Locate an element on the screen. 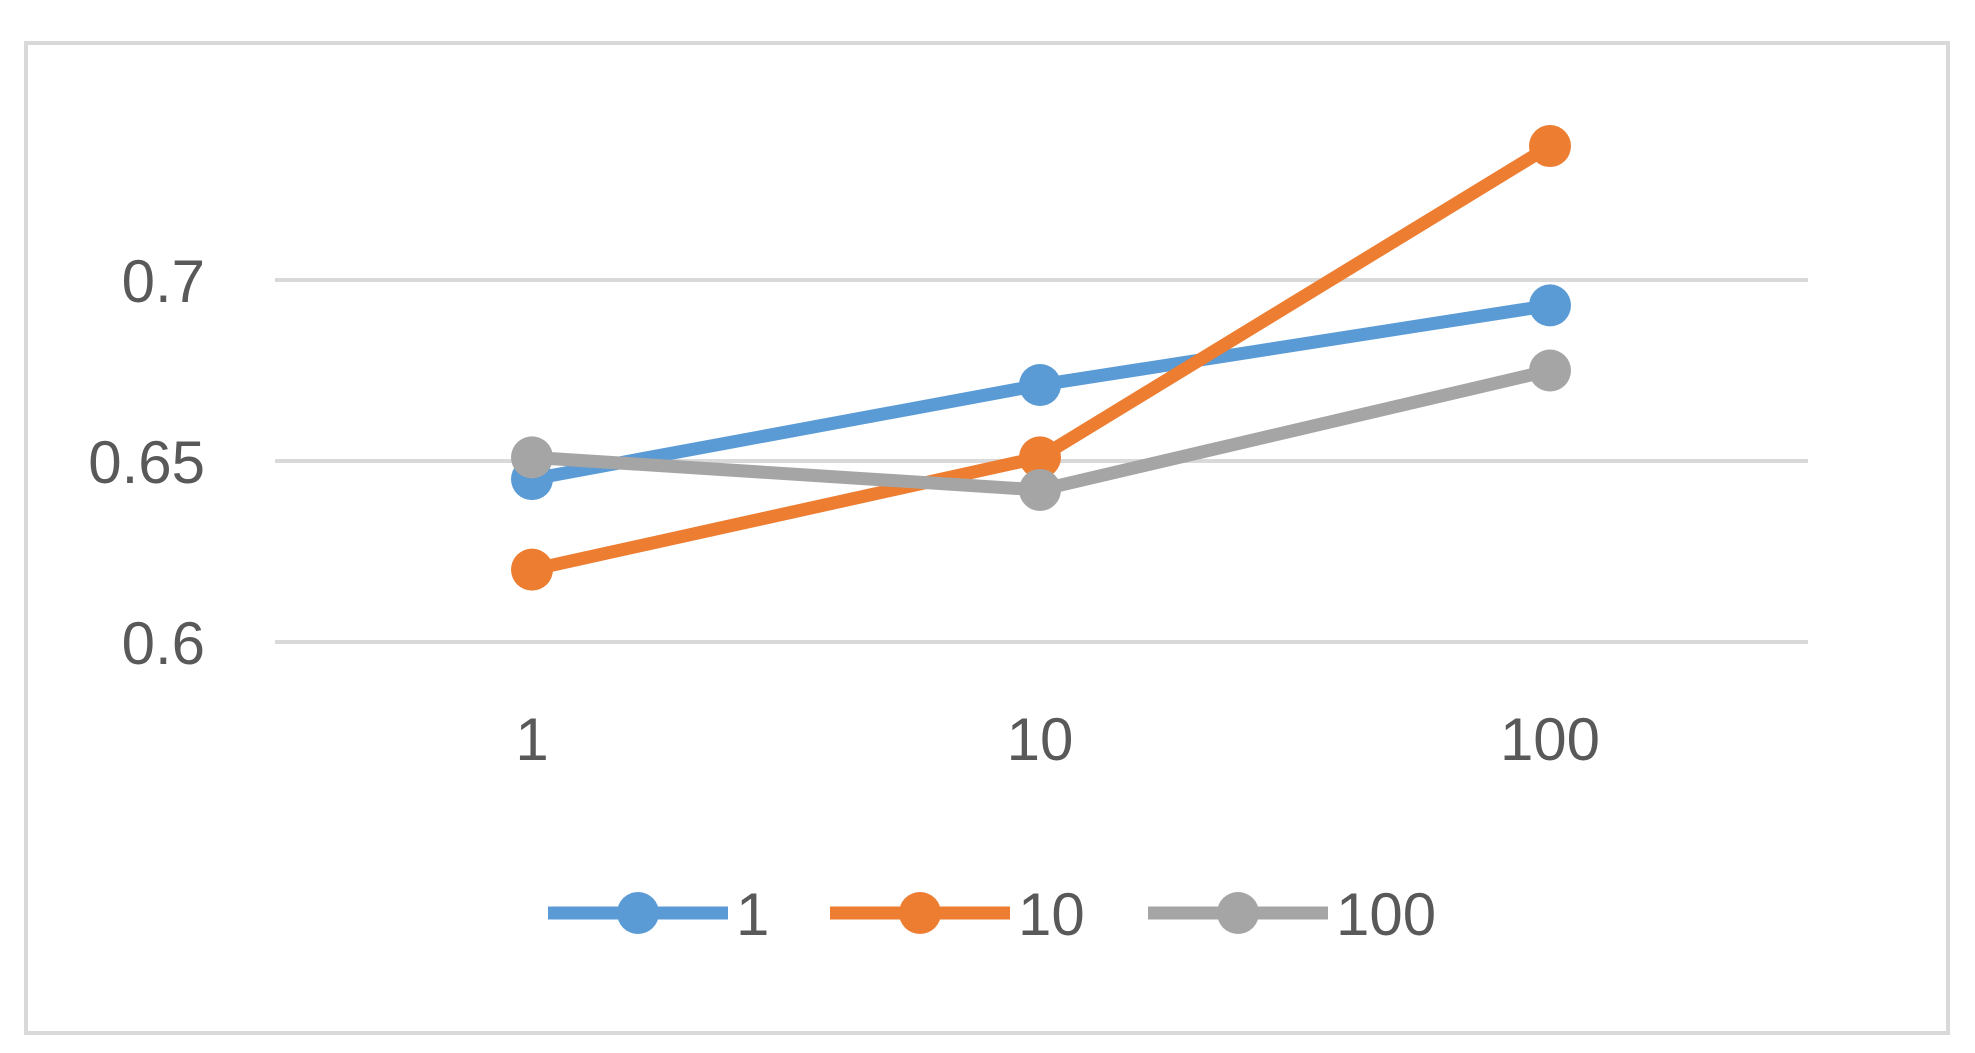 The width and height of the screenshot is (1975, 1053). y-tick-label: 0.6 is located at coordinates (163, 643).